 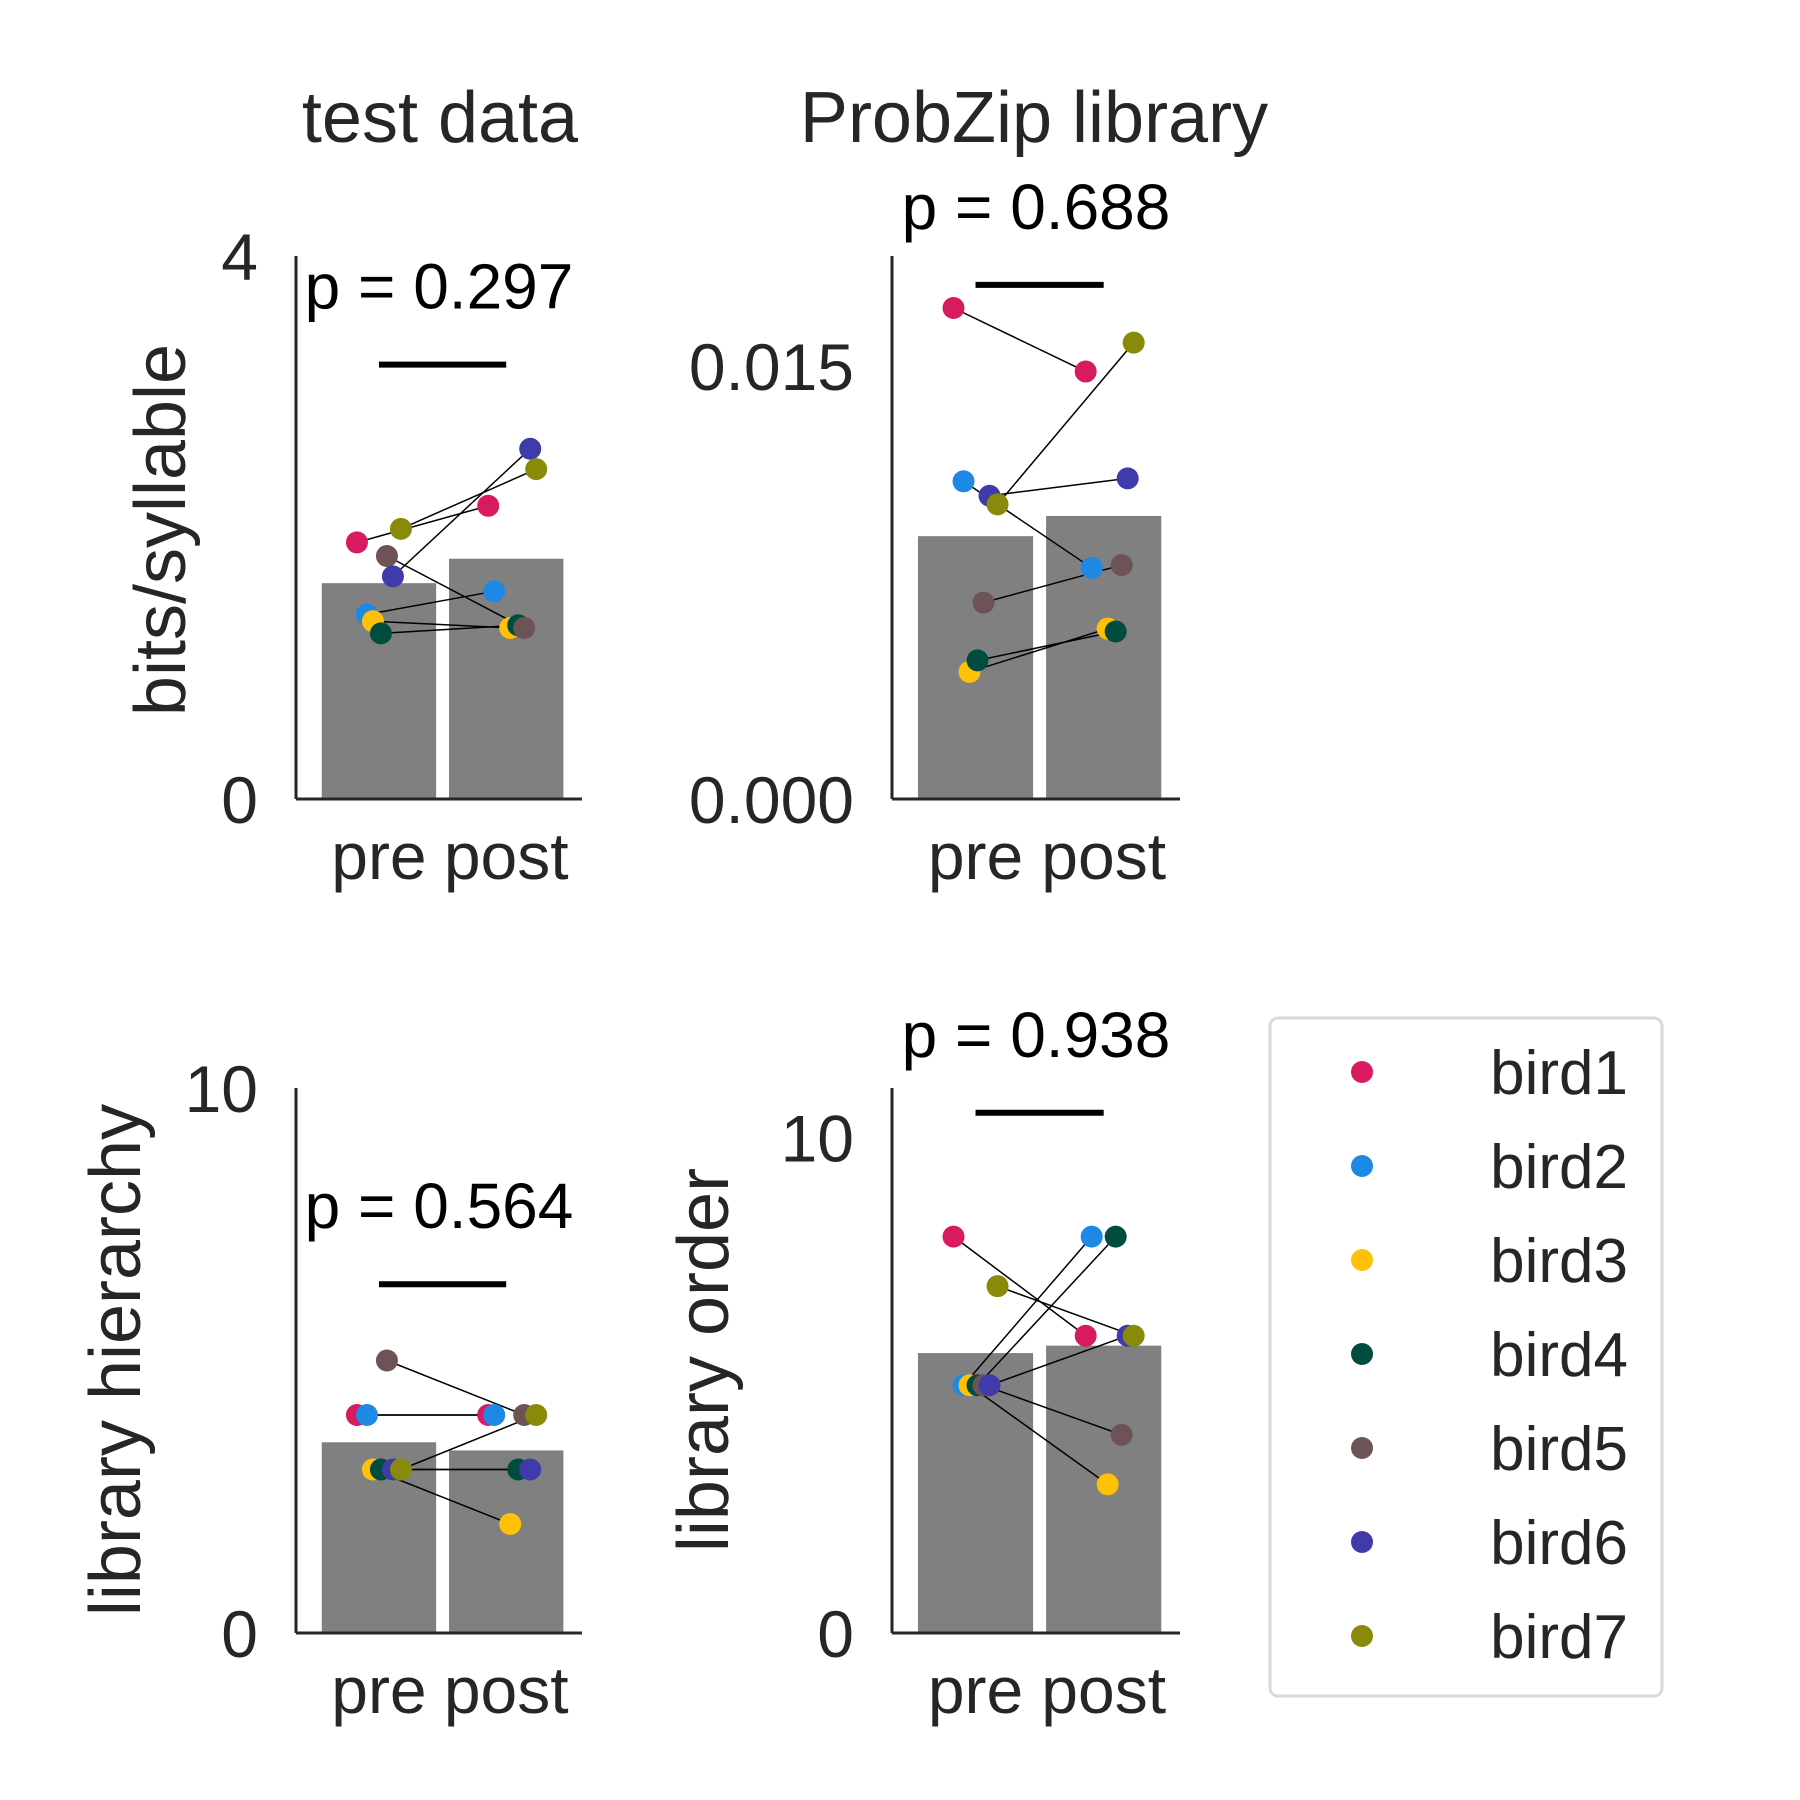 I want to click on column-title-right: ProbZip library, so click(x=1034, y=118).